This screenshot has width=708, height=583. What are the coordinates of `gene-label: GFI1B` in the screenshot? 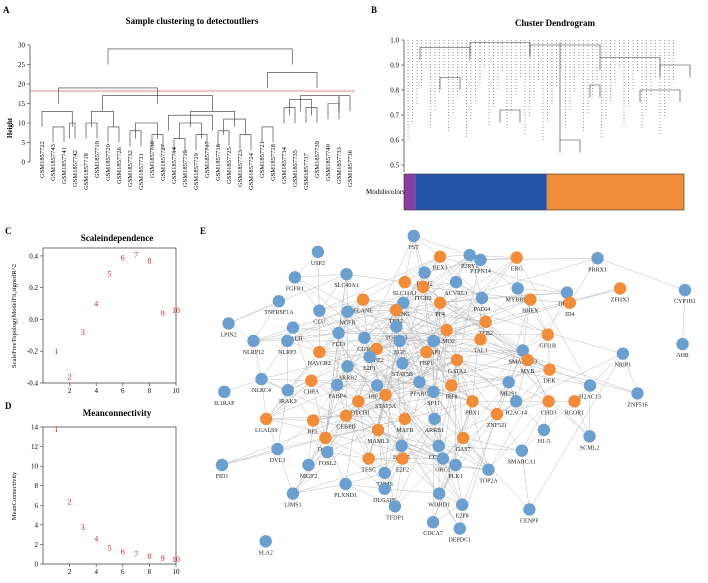 It's located at (547, 347).